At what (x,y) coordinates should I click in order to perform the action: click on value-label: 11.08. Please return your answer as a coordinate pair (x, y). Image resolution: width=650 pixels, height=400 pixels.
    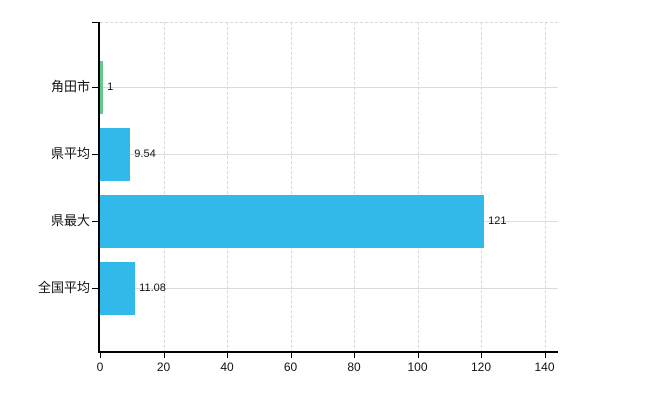
    Looking at the image, I should click on (152, 288).